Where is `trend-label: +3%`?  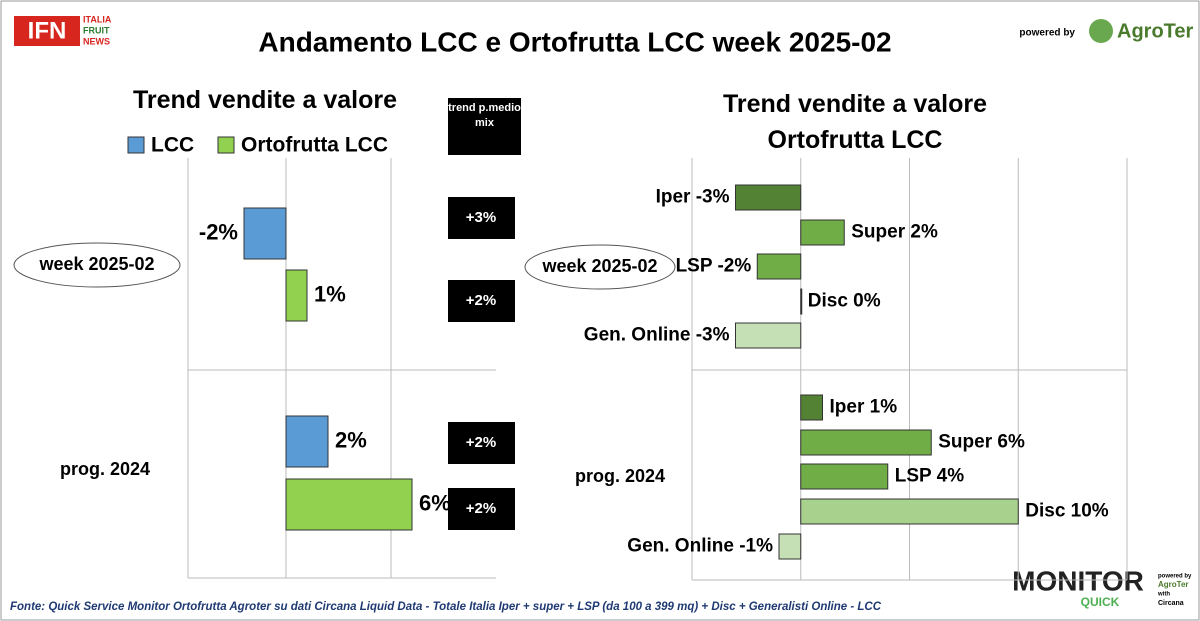 trend-label: +3% is located at coordinates (481, 217).